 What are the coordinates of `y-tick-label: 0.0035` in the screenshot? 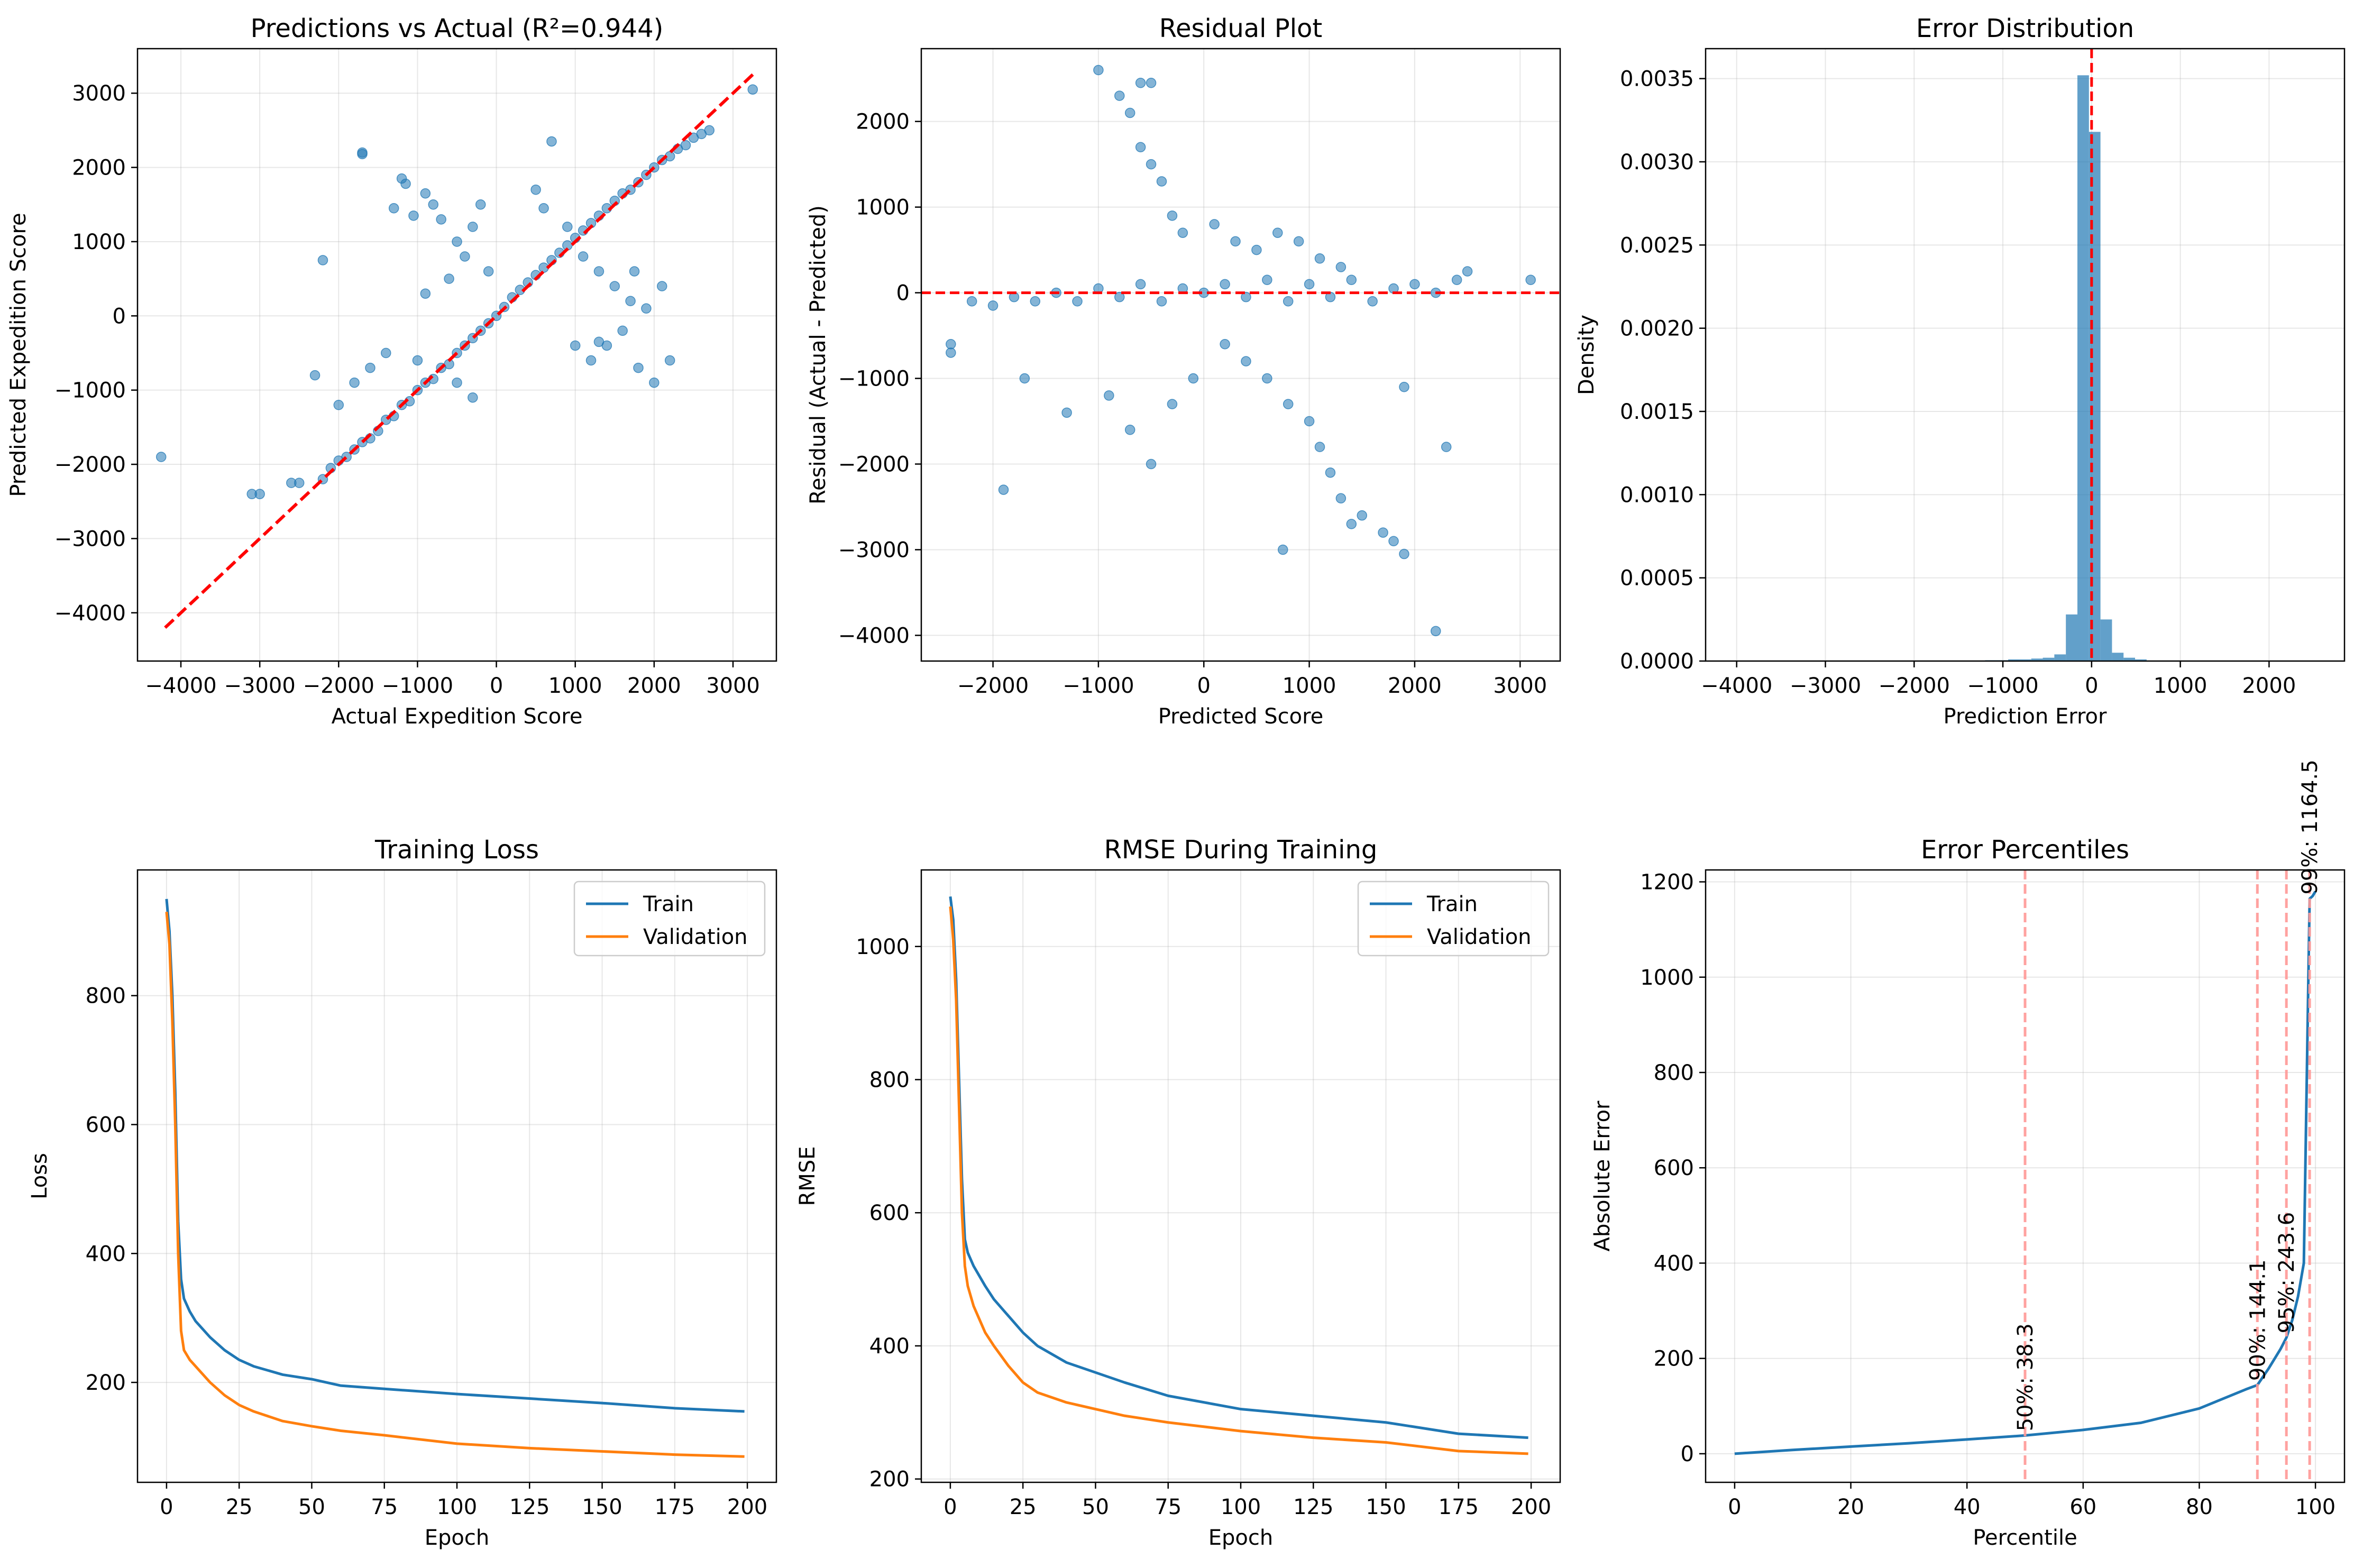 It's located at (1657, 79).